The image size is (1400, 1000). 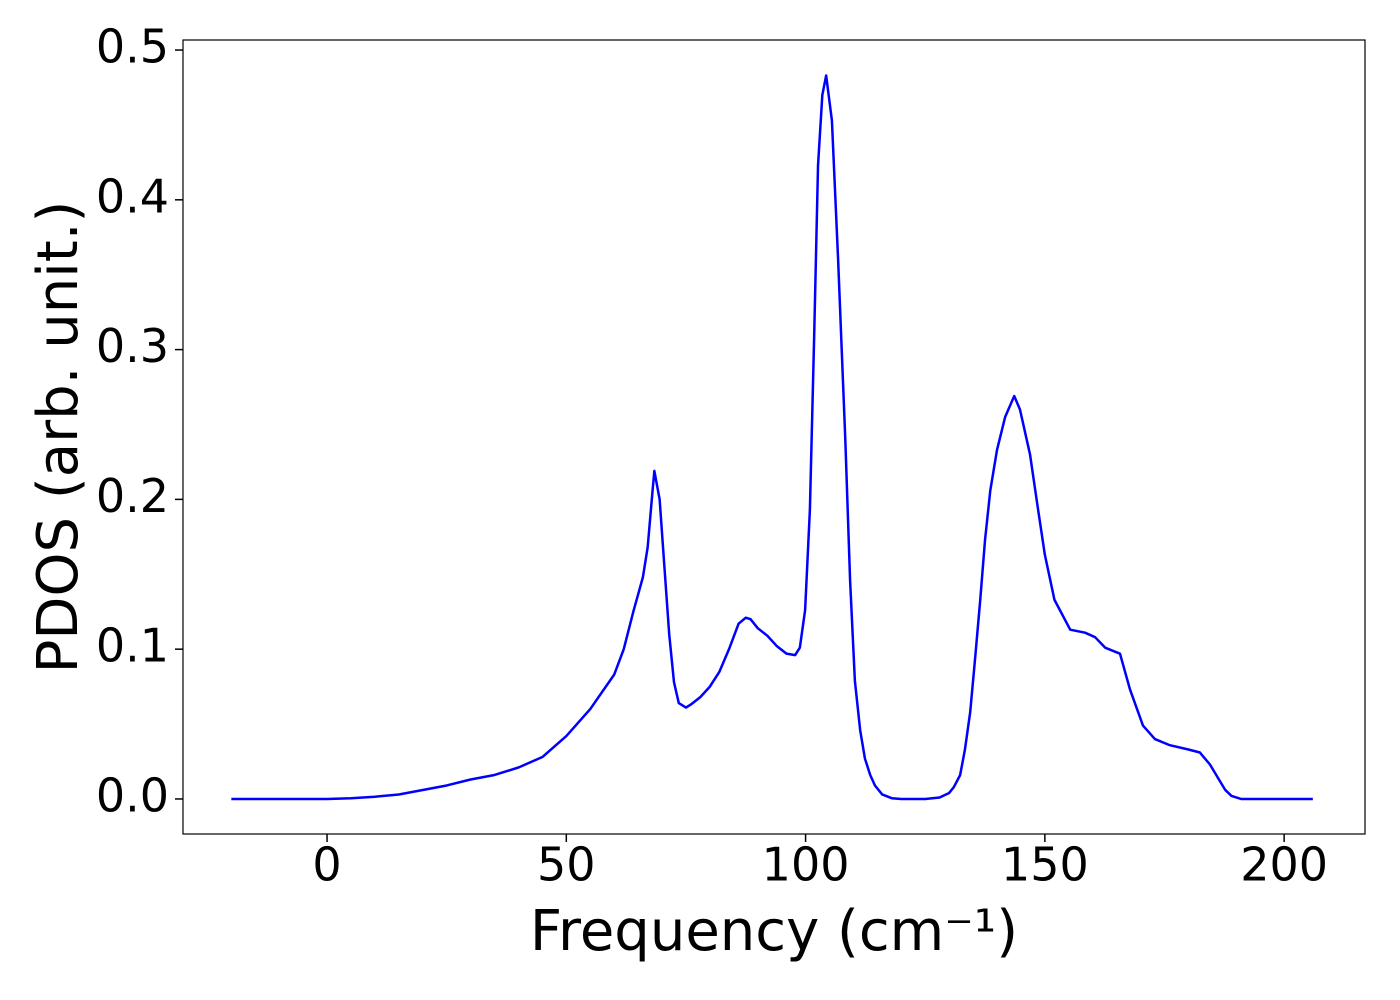 I want to click on x-tick-label: 200, so click(x=1284, y=865).